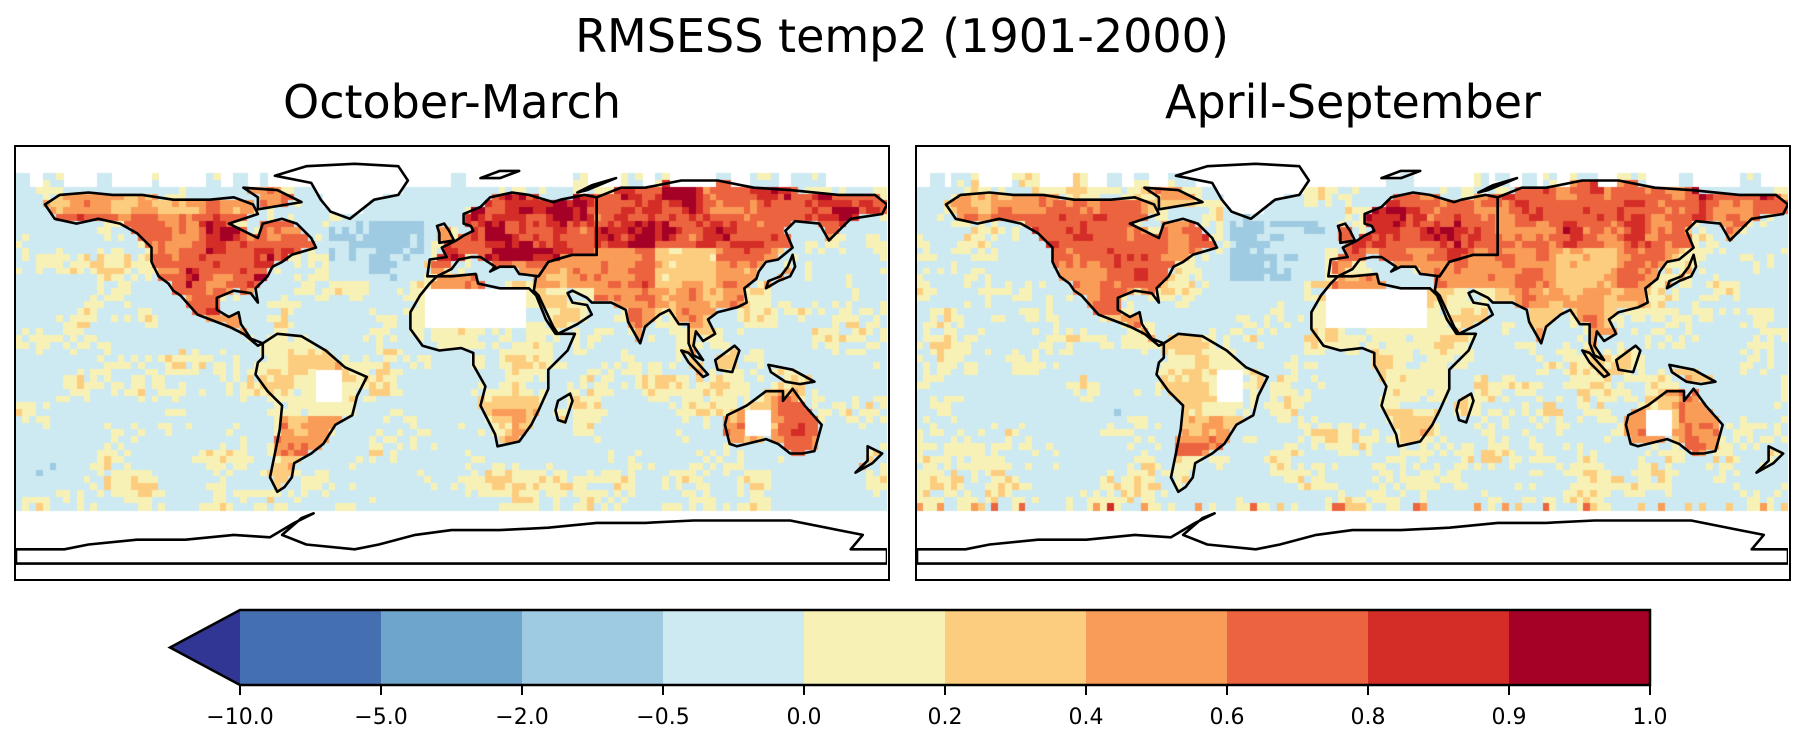  What do you see at coordinates (1227, 717) in the screenshot?
I see `colorbar-tick-label: 0.6` at bounding box center [1227, 717].